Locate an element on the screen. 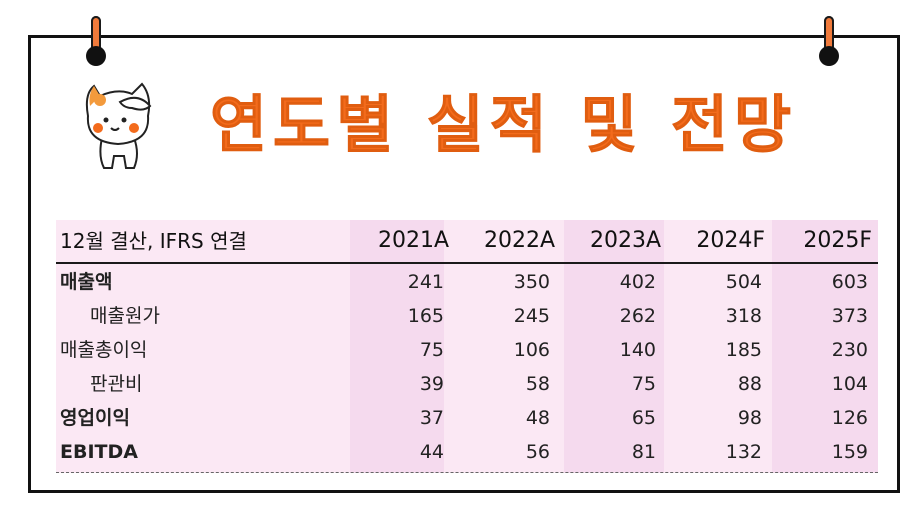 The height and width of the screenshot is (516, 924). row-value: 39 is located at coordinates (431, 384).